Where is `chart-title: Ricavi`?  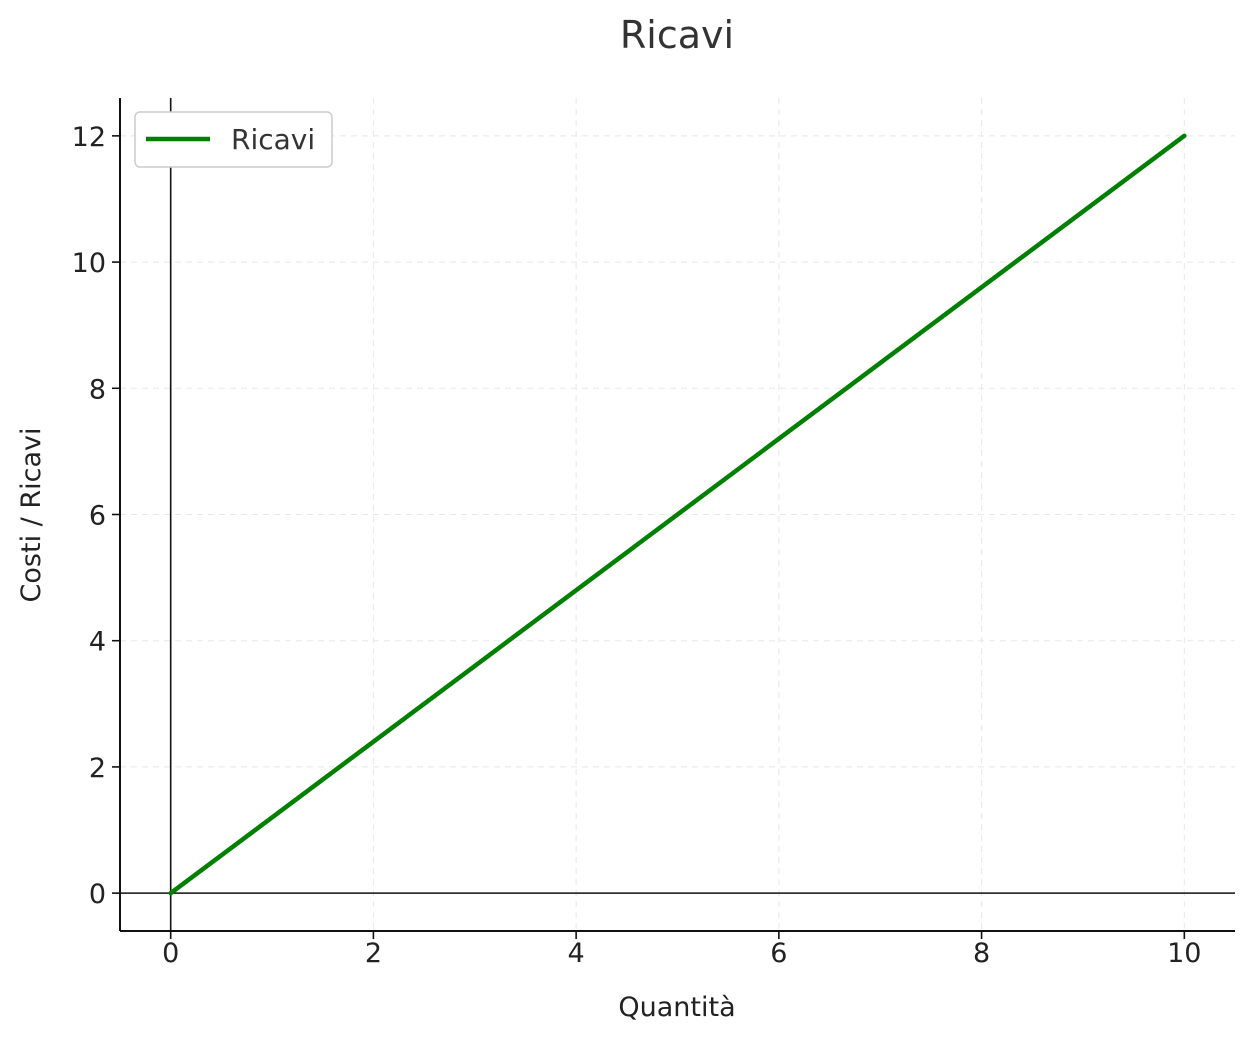
chart-title: Ricavi is located at coordinates (677, 35).